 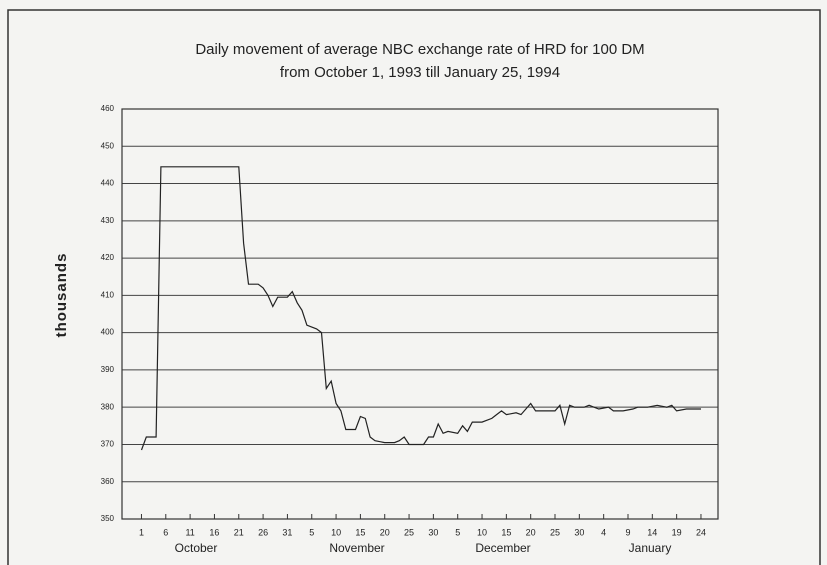 What do you see at coordinates (263, 532) in the screenshot?
I see `x-tick-label: 26` at bounding box center [263, 532].